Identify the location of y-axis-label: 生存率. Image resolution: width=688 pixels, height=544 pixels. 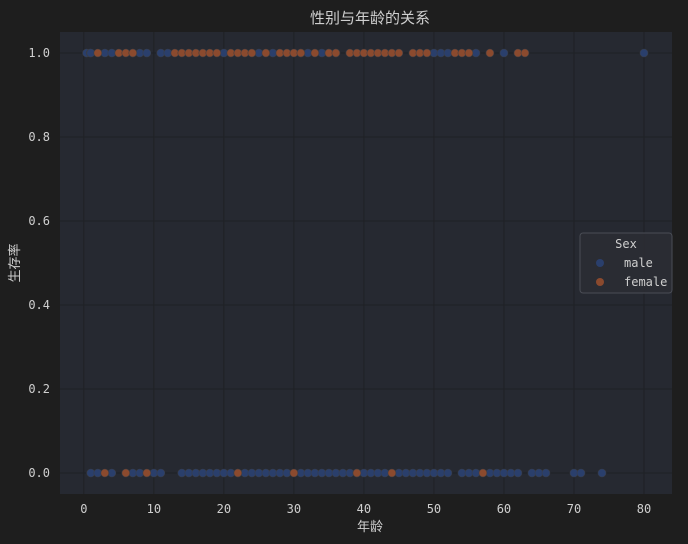
(15, 262).